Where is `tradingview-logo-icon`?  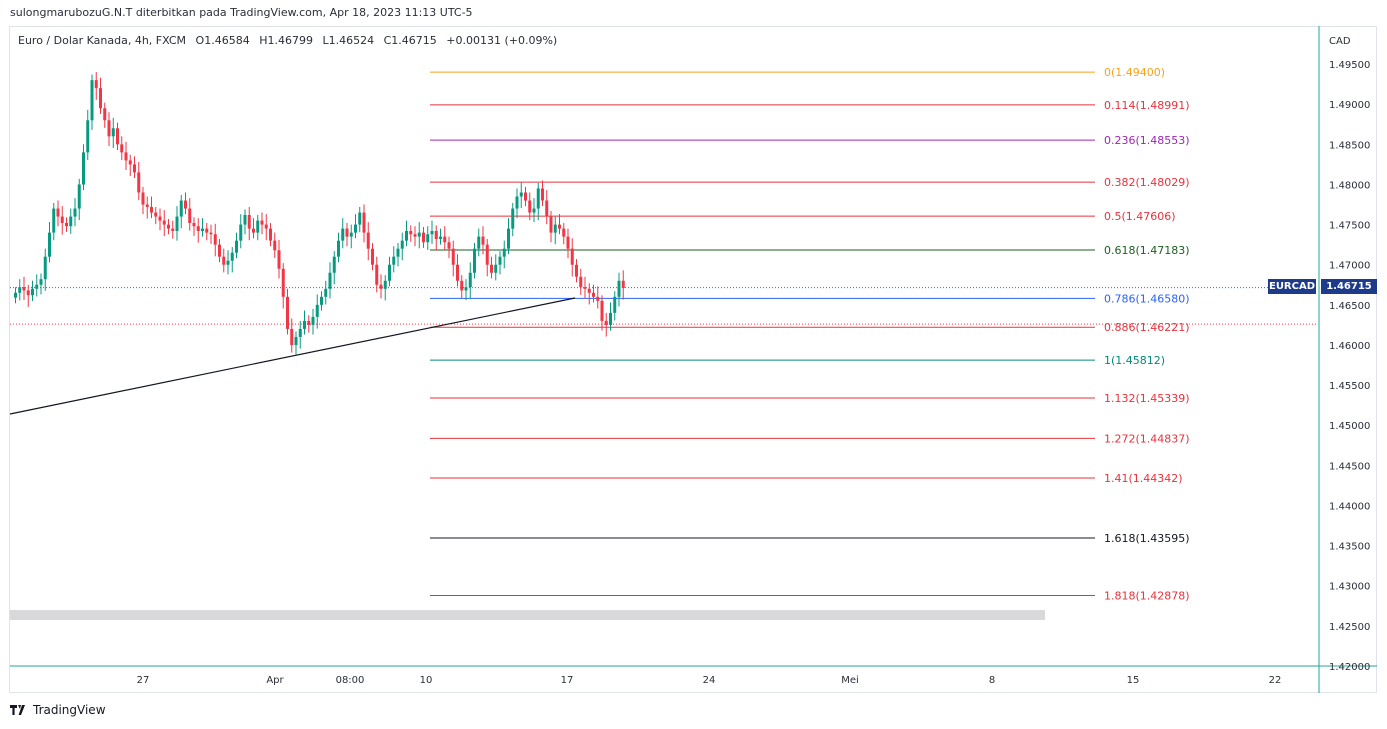
tradingview-logo-icon is located at coordinates (17, 710).